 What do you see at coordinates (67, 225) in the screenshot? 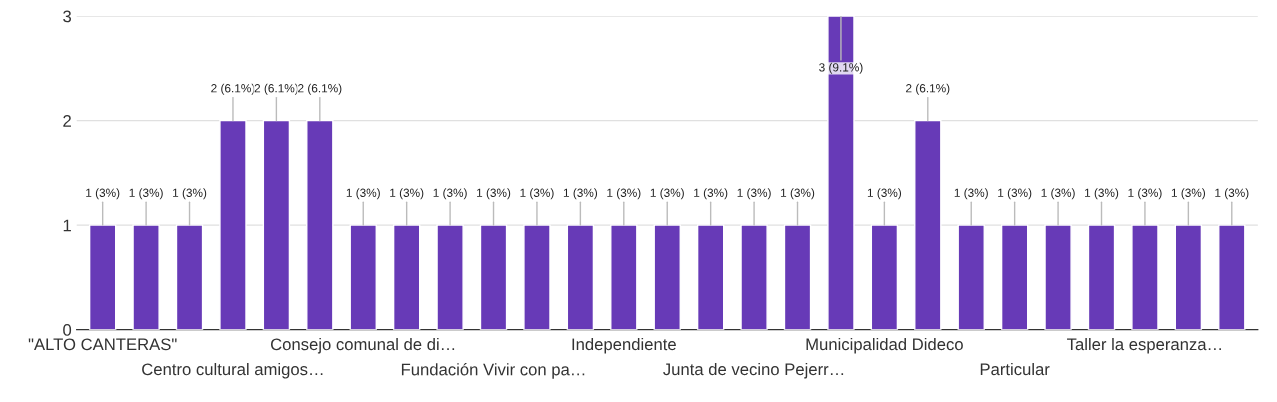
I see `y-tick-label: 1` at bounding box center [67, 225].